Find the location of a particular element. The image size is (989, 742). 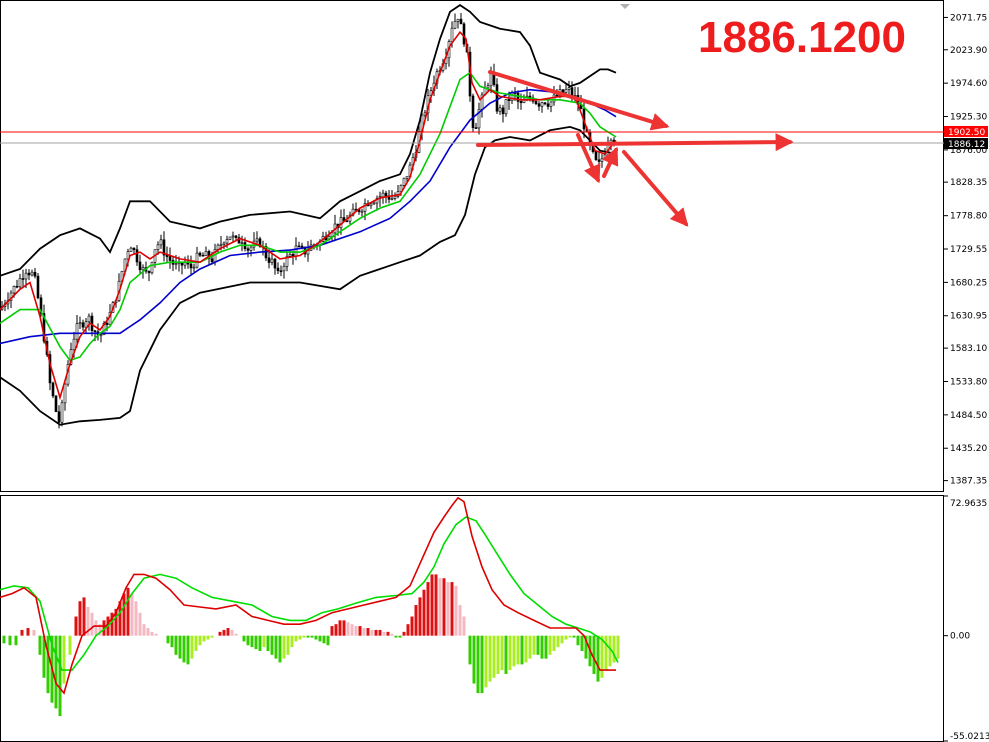

price-tick-label: 2023.90 is located at coordinates (968, 51).